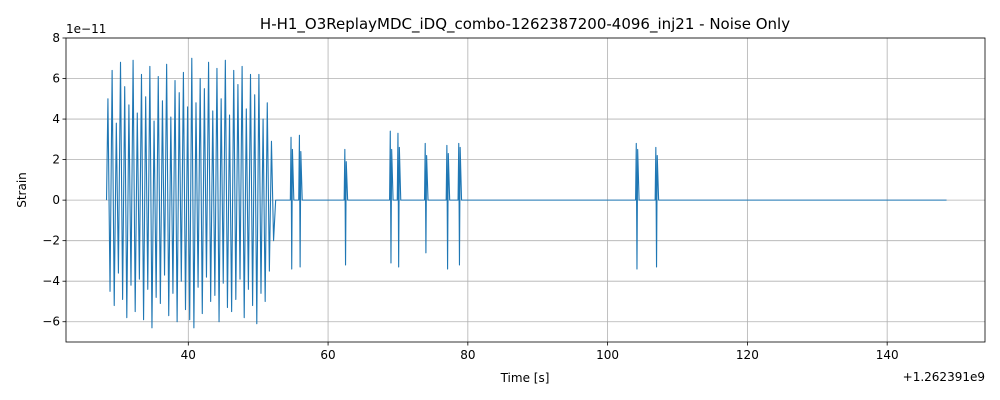 This screenshot has width=1000, height=400. What do you see at coordinates (944, 377) in the screenshot?
I see `x-offset-label: +1.262391e9` at bounding box center [944, 377].